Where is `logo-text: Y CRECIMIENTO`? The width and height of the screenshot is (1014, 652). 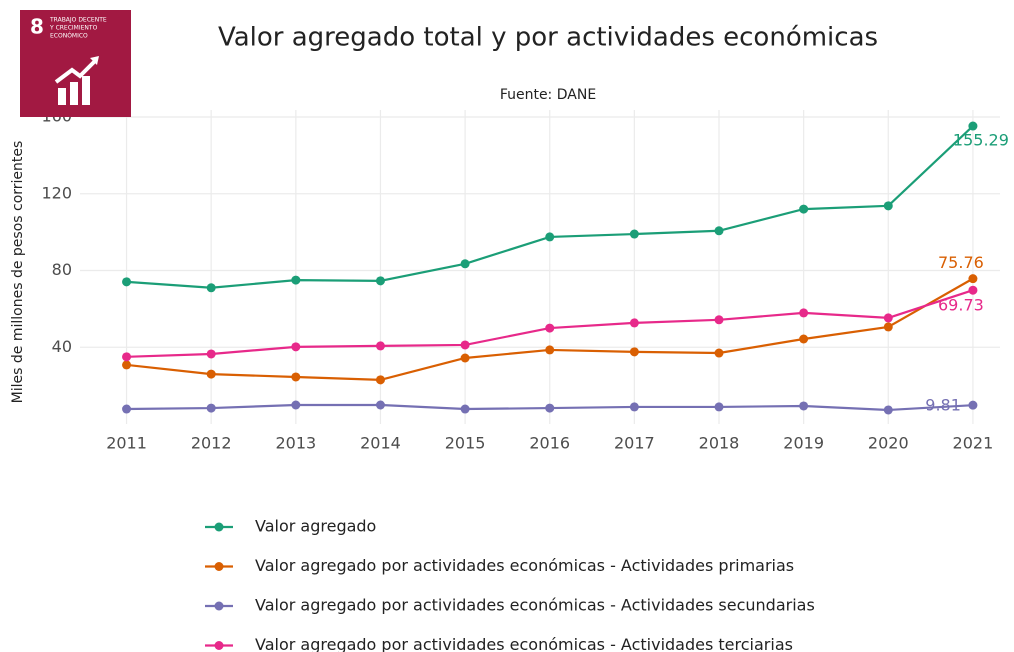 logo-text: Y CRECIMIENTO is located at coordinates (73, 28).